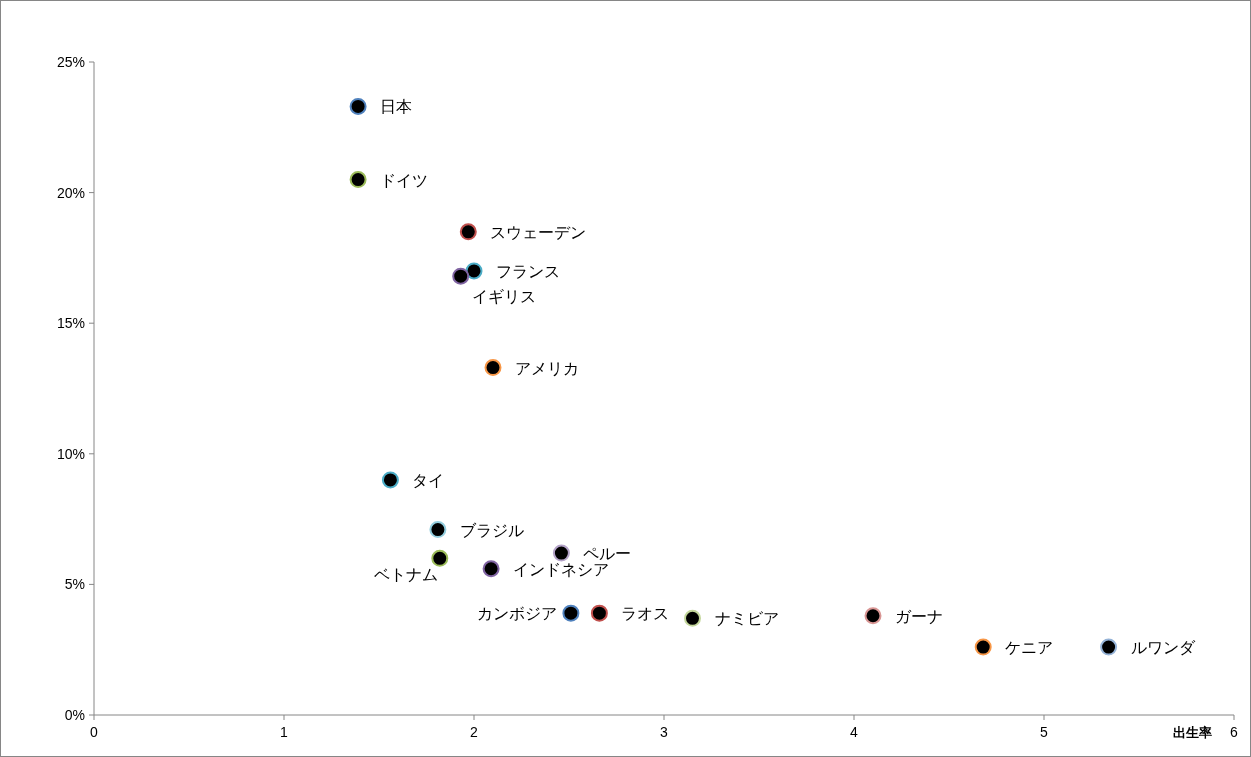 The height and width of the screenshot is (757, 1251). Describe the element at coordinates (474, 732) in the screenshot. I see `x-tick-label: 2` at that location.